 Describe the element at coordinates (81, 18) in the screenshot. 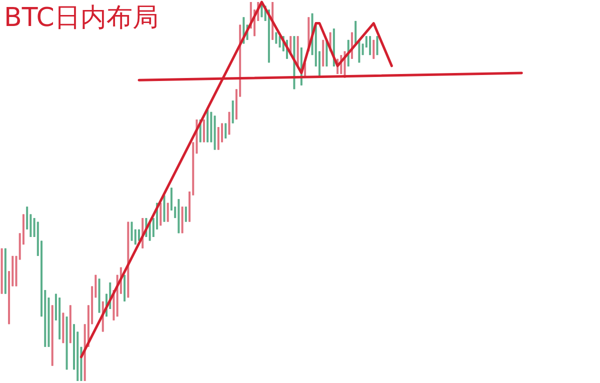

I see `chart-title: BTC日内布局` at that location.